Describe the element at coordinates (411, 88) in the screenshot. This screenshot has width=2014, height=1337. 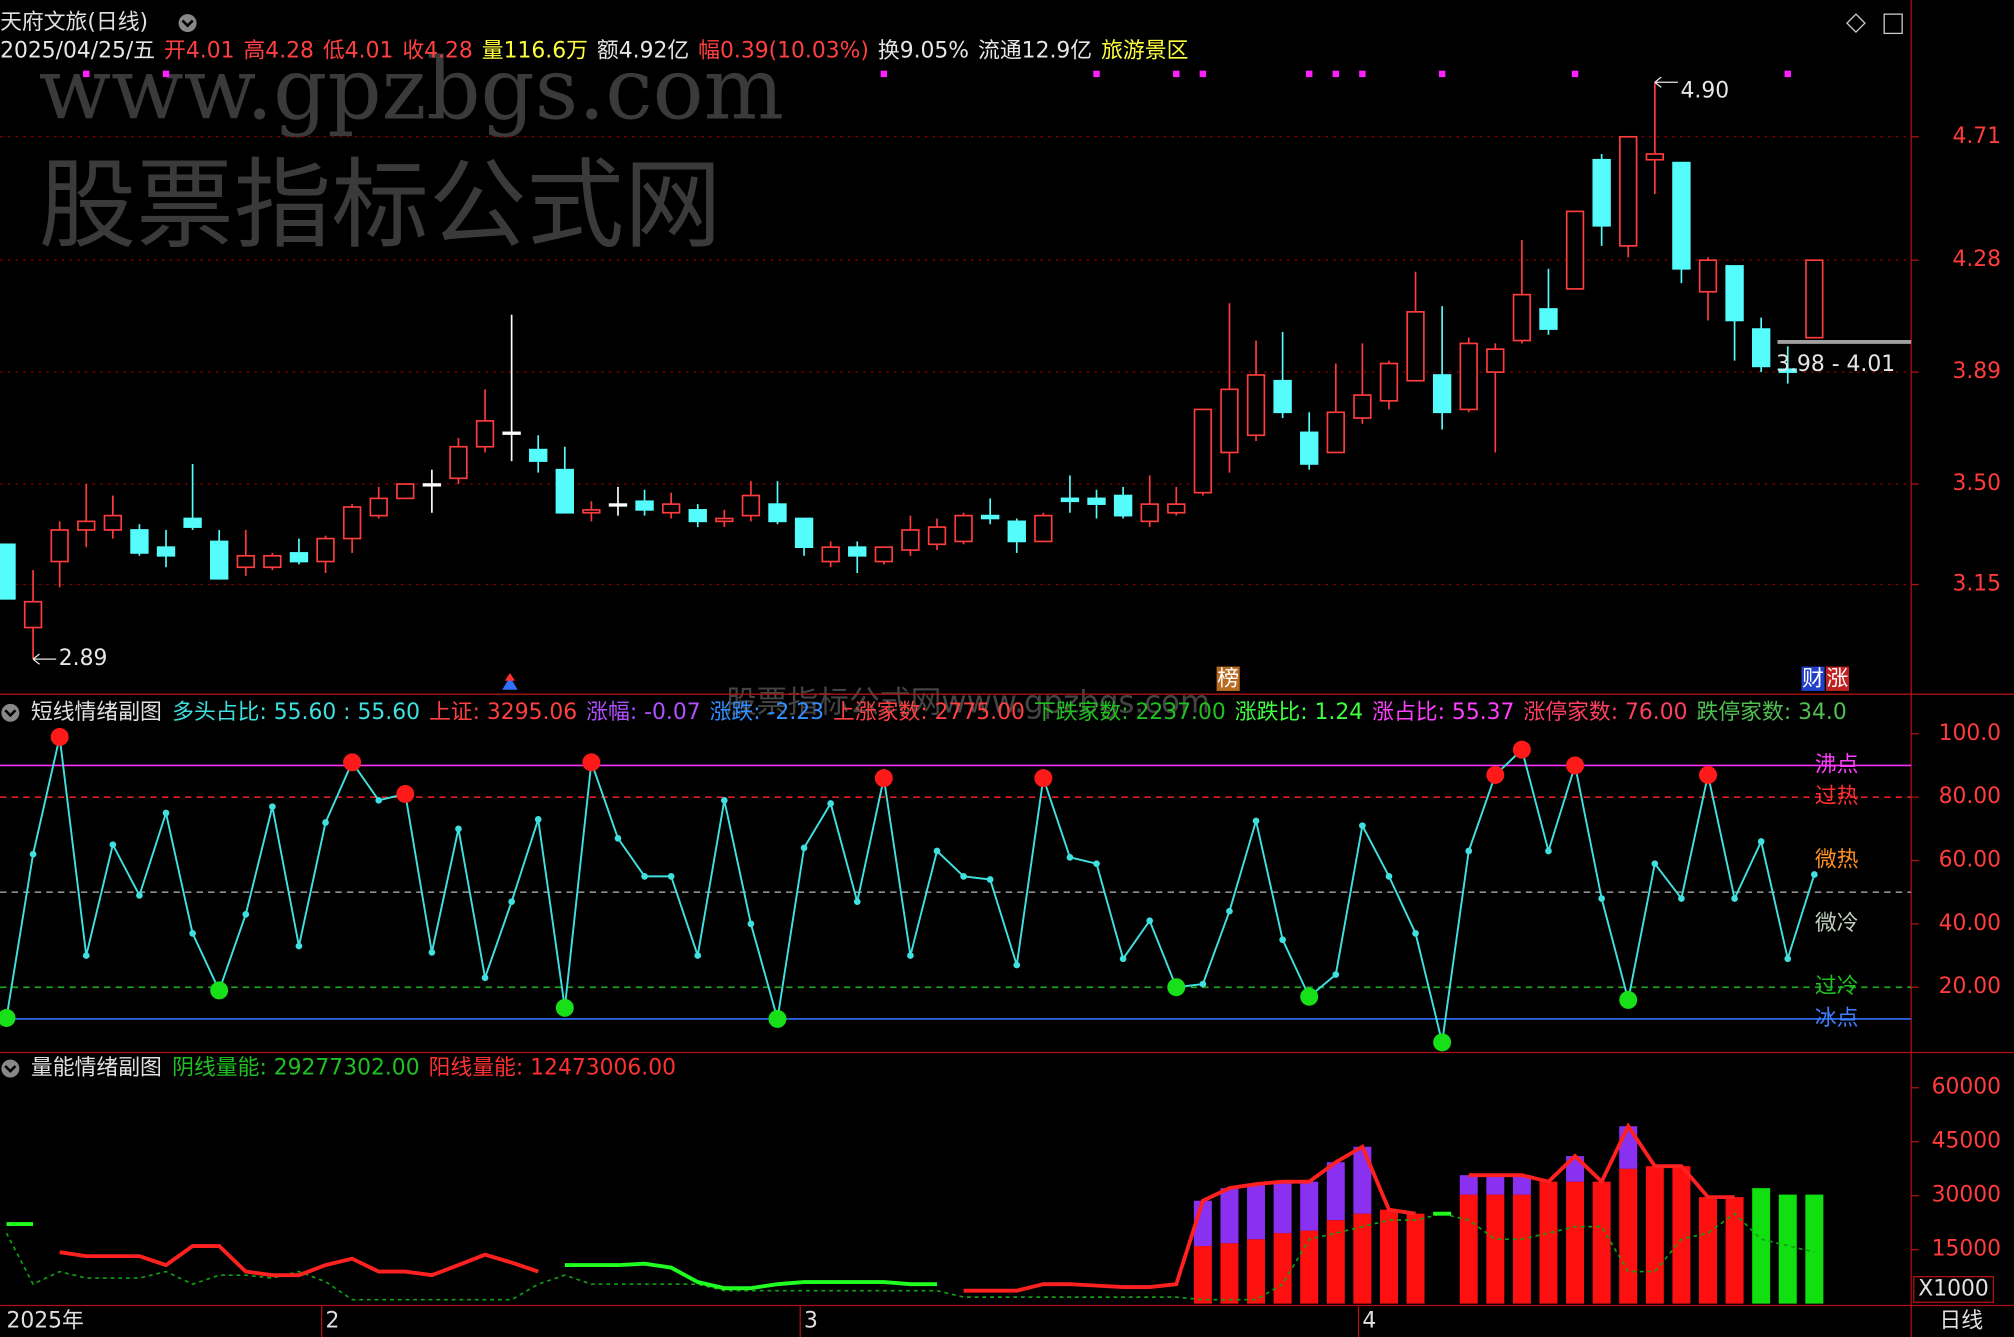
I see `watermark: www.gpzbgs.com` at that location.